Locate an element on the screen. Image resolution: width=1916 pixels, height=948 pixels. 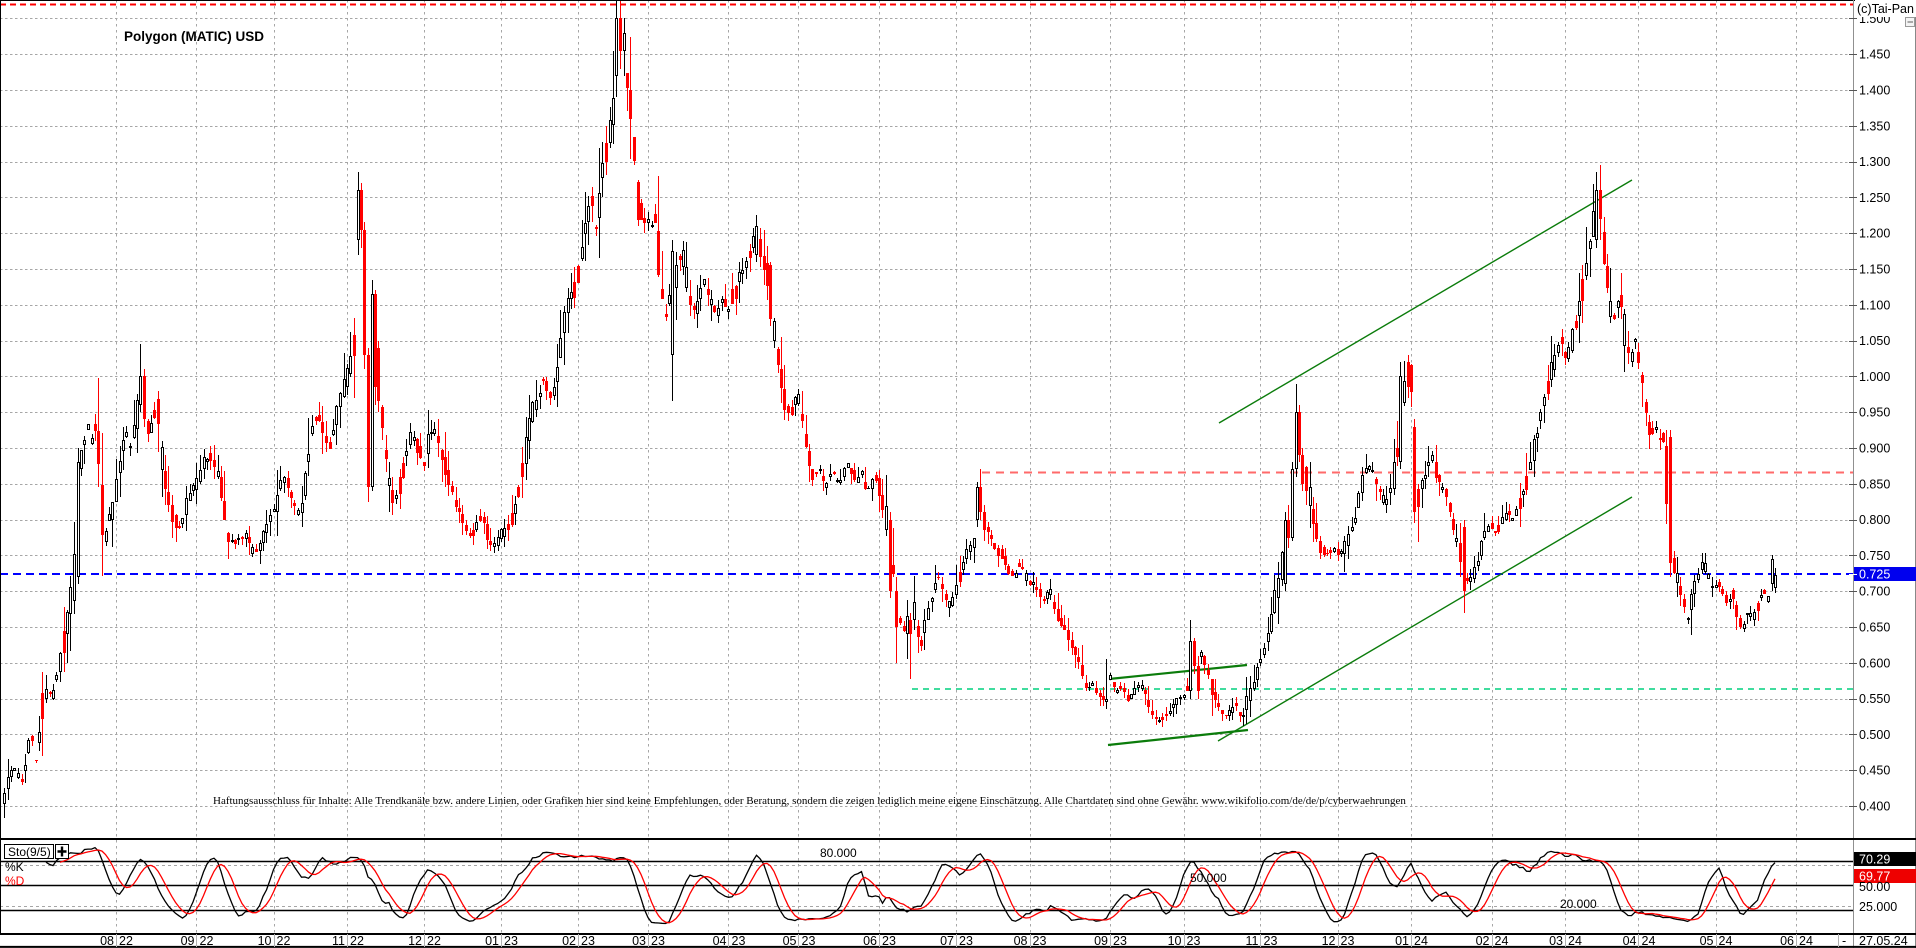
svg-text: 0.750 is located at coordinates (1874, 556).